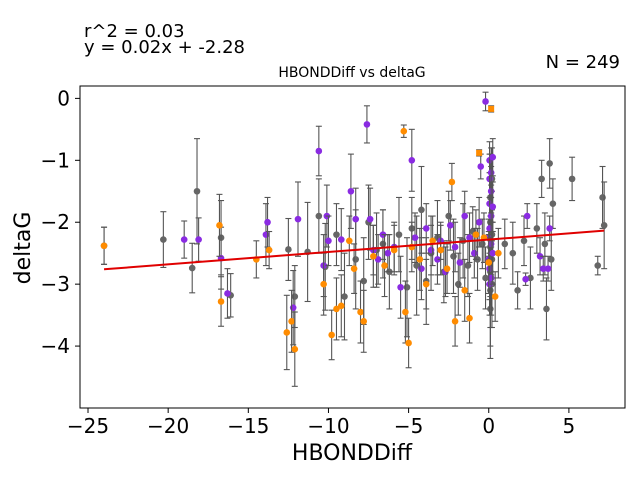 The width and height of the screenshot is (640, 480). What do you see at coordinates (23, 248) in the screenshot?
I see `y-axis-label: deltaG` at bounding box center [23, 248].